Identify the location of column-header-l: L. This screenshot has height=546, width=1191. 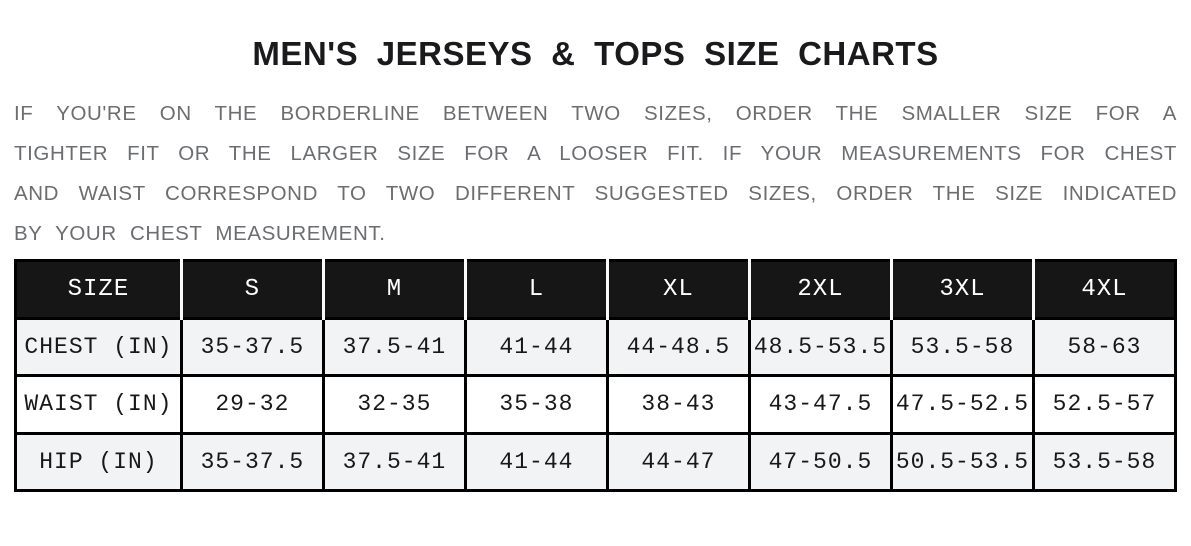
(535, 289).